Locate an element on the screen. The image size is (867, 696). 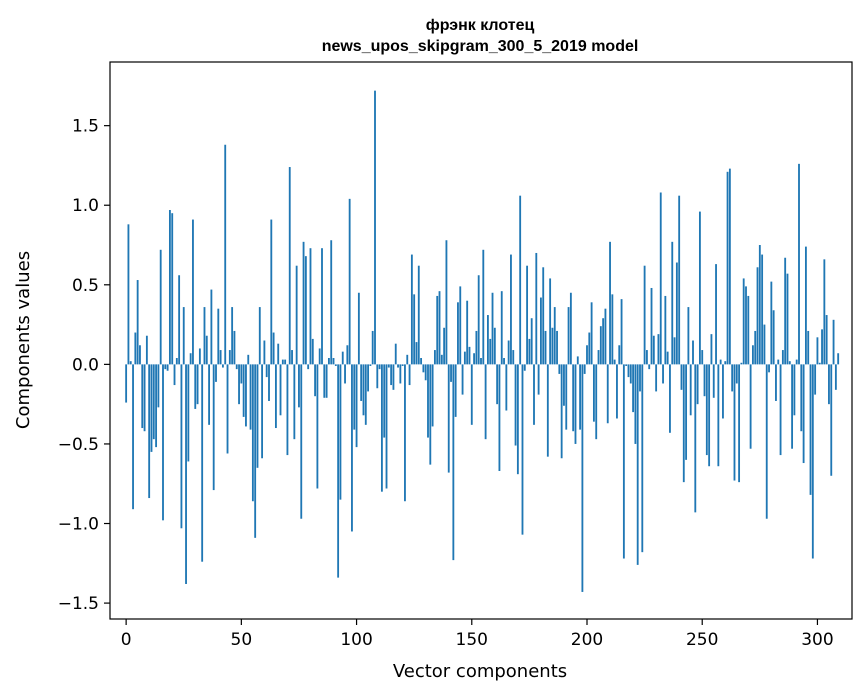
y-tick-label: −0.5 is located at coordinates (78, 445).